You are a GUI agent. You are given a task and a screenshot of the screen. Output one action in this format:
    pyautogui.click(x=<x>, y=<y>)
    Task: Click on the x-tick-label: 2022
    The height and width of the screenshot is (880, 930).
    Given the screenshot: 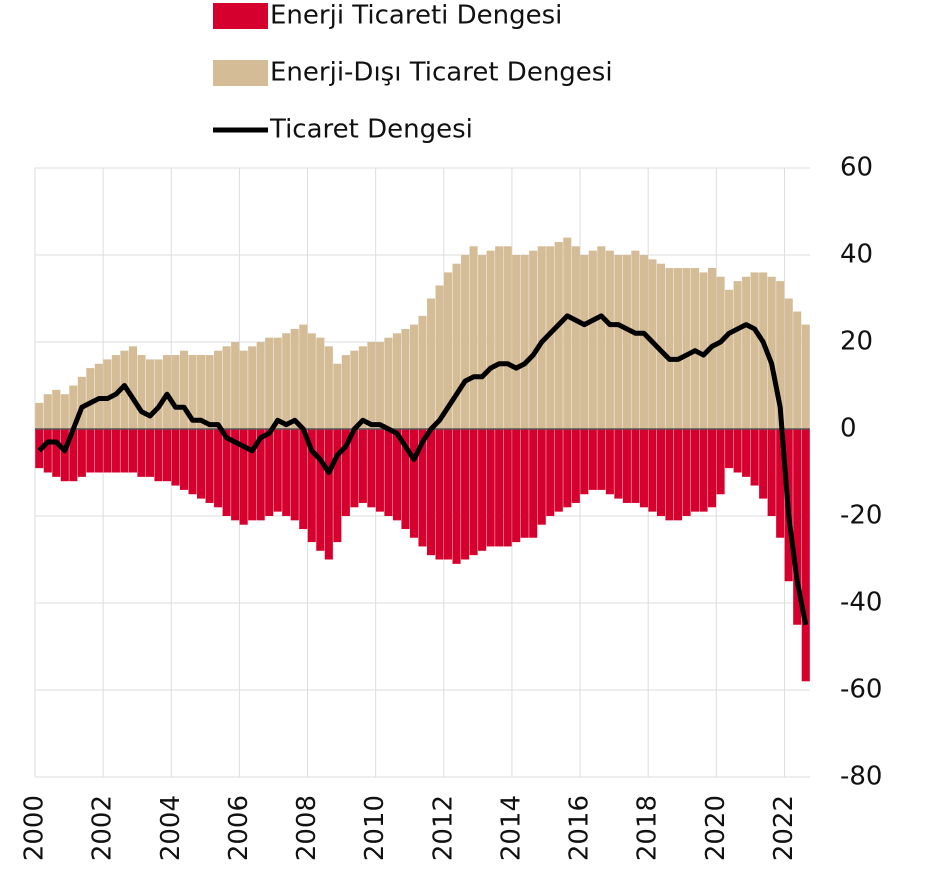 What is the action you would take?
    pyautogui.click(x=784, y=828)
    